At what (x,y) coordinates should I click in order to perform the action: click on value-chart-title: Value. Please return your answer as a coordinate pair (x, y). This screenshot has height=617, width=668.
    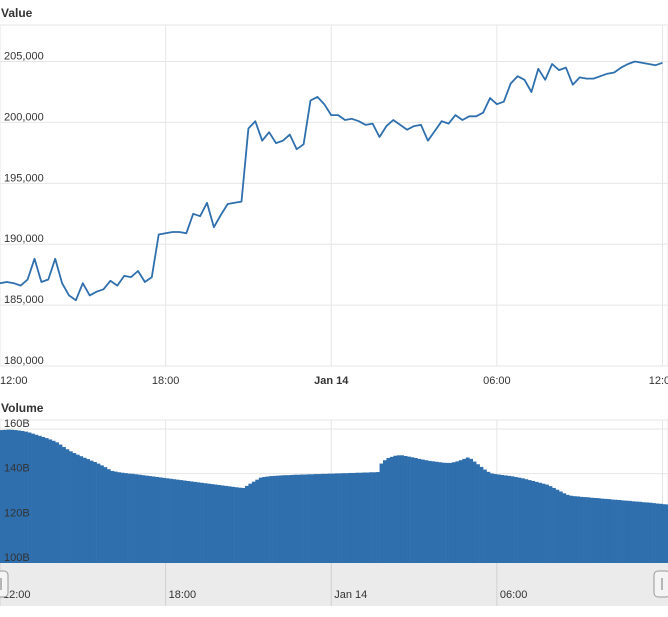
    Looking at the image, I should click on (17, 13).